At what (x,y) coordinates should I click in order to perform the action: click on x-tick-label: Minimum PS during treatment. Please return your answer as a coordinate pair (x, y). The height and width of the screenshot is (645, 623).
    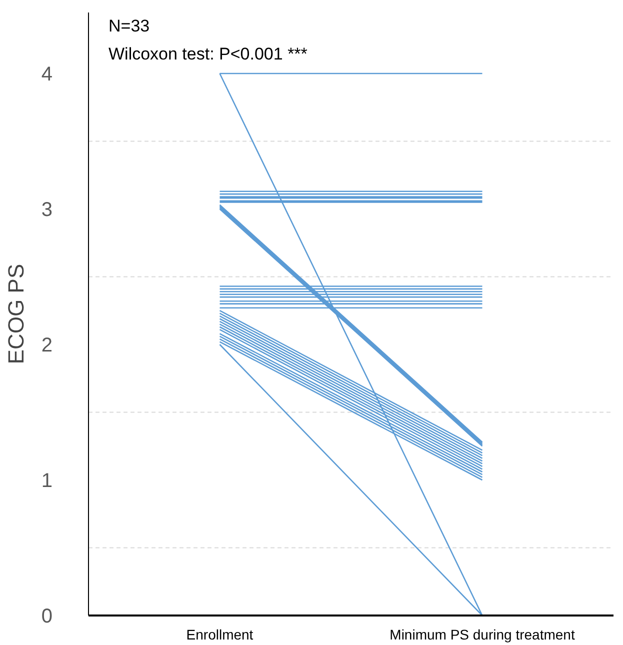
    Looking at the image, I should click on (482, 634).